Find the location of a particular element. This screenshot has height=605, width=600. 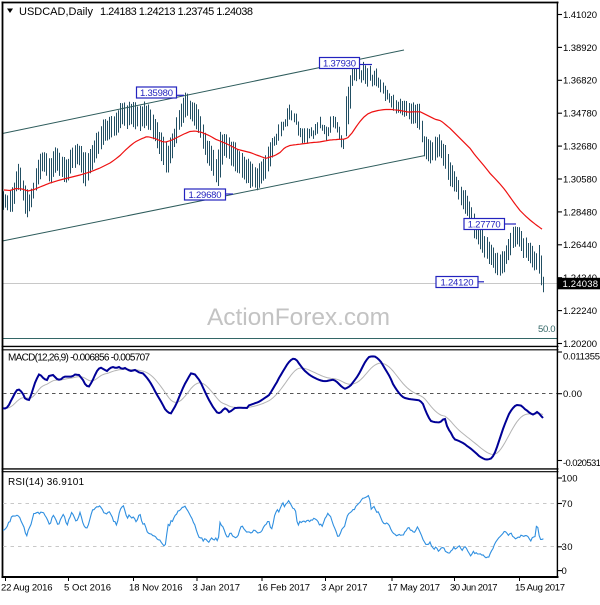

svg-text:MACD(12,26,9) -0.006856 -0.005: MACD(12,26,9) -0.006856 -0.005707 is located at coordinates (79, 358).